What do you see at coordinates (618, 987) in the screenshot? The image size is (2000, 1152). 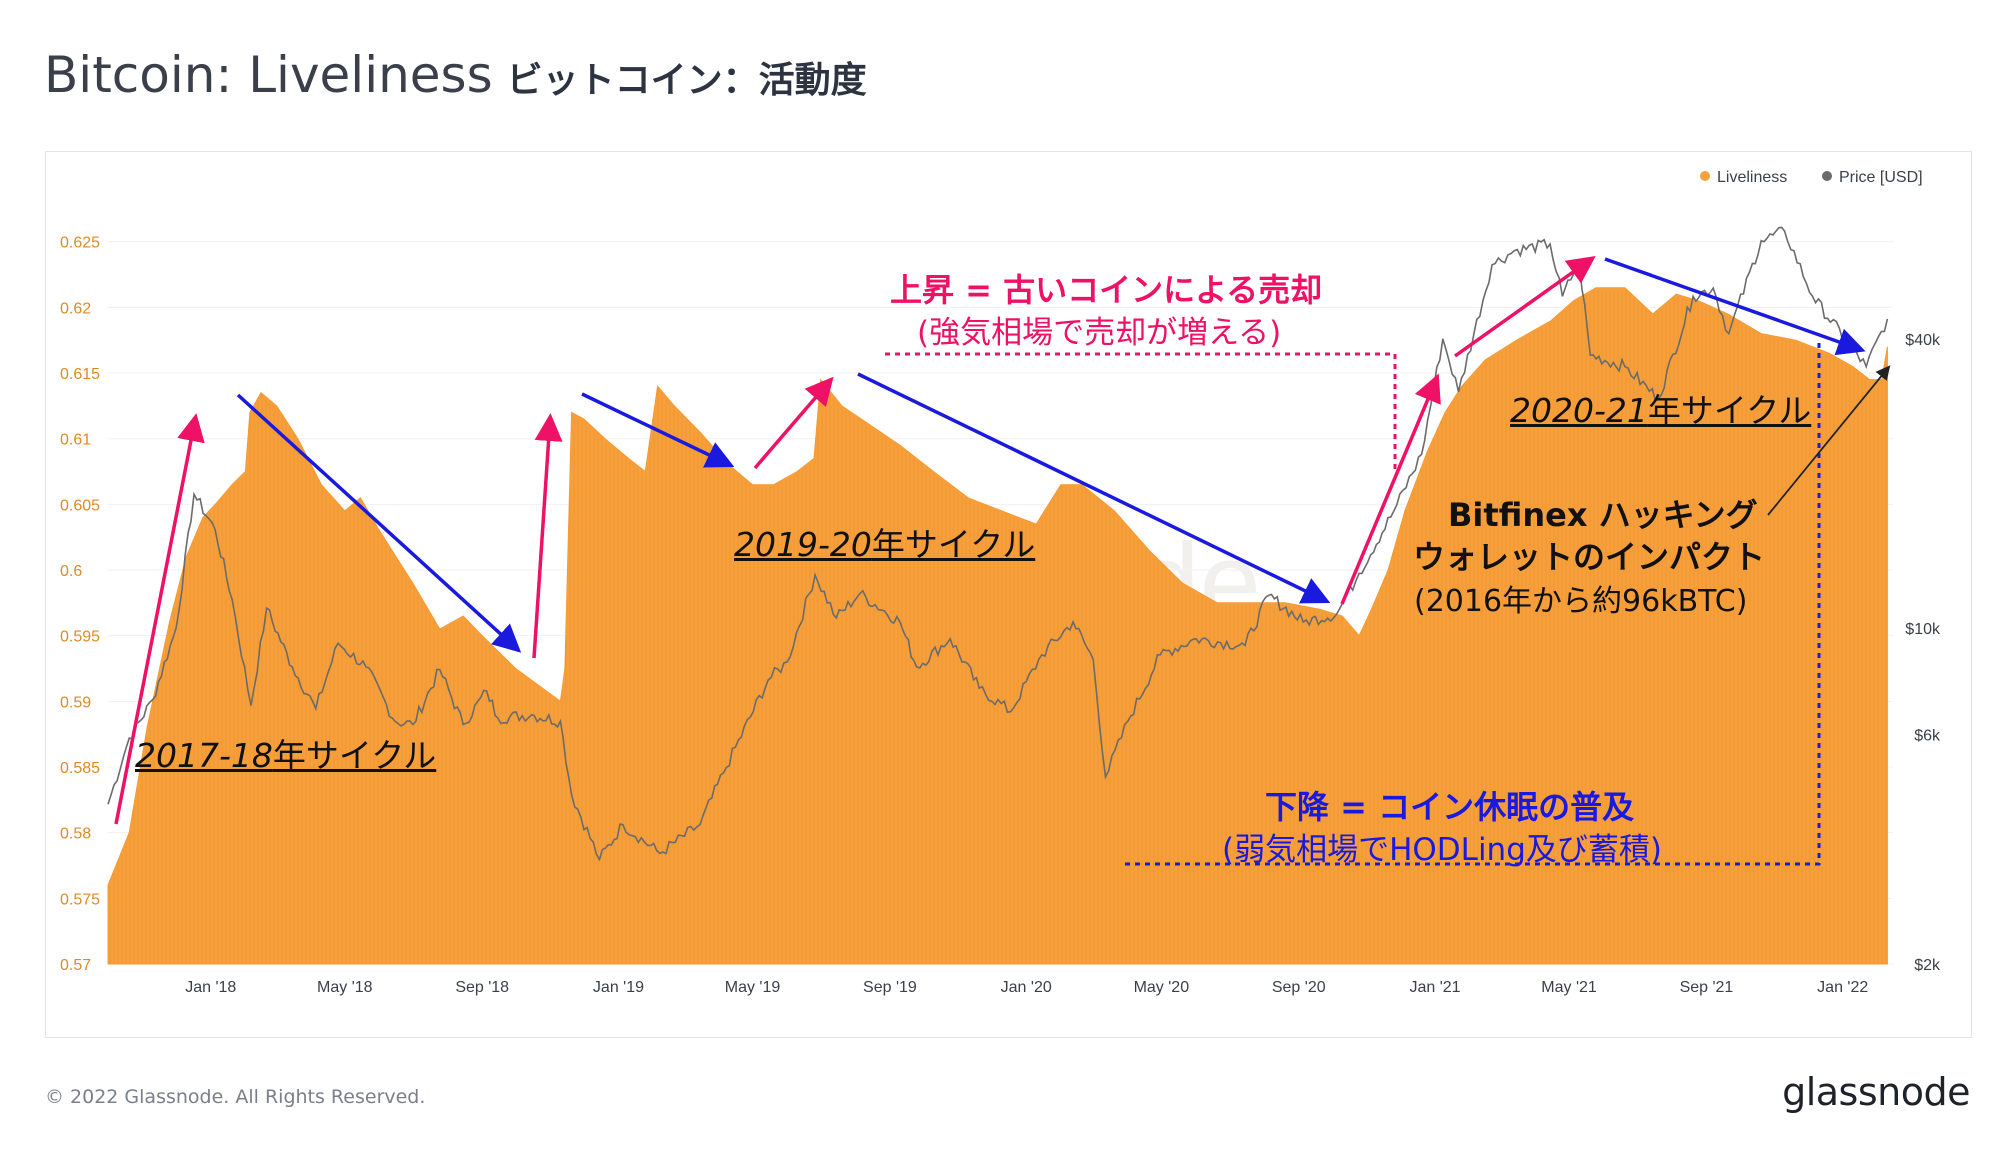 I see `x-tick-label: Jan '19` at bounding box center [618, 987].